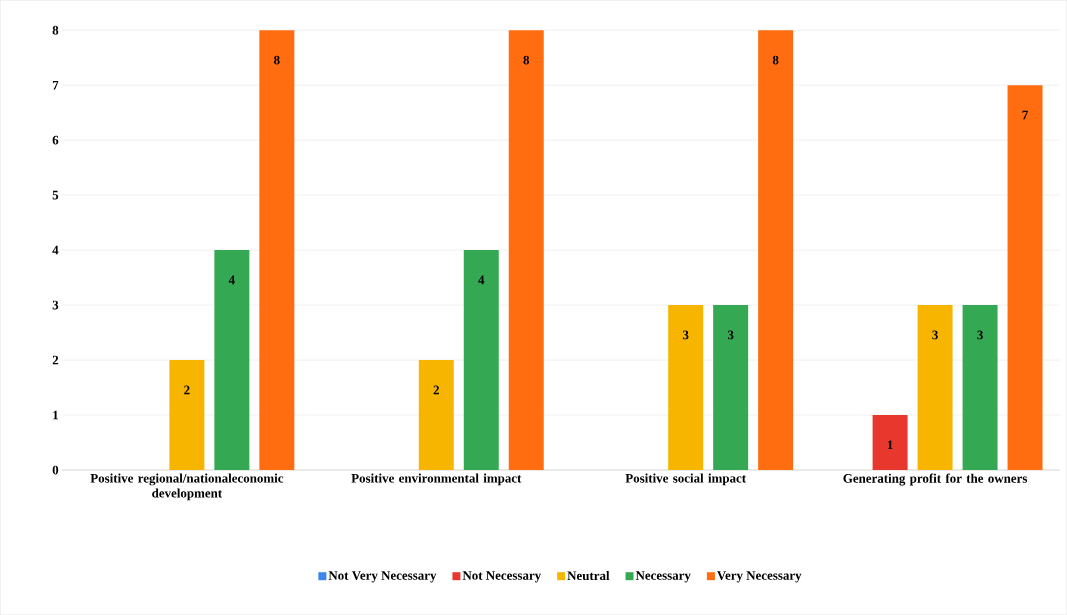 The height and width of the screenshot is (615, 1067). Describe the element at coordinates (55, 305) in the screenshot. I see `y-tick-label: 3` at that location.